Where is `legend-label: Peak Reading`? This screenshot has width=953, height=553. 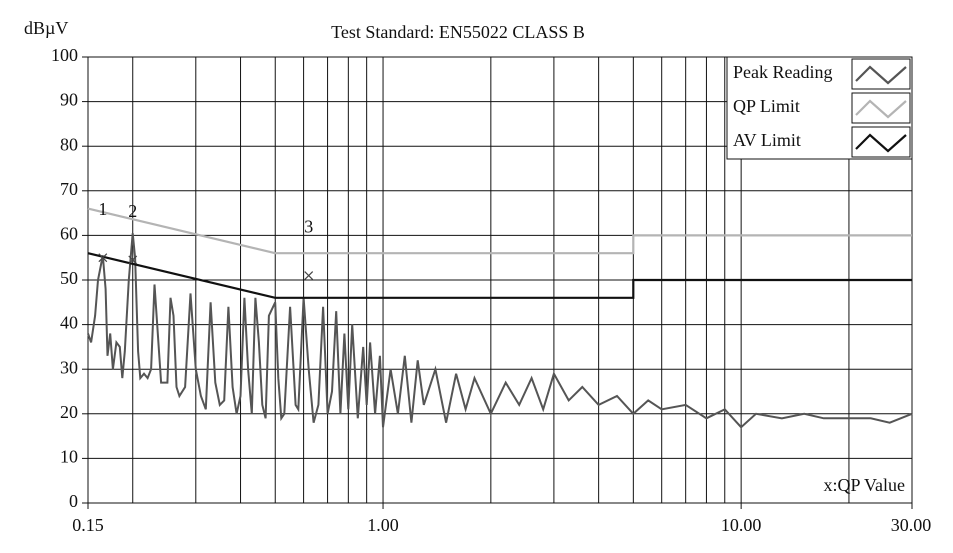
legend-label: Peak Reading is located at coordinates (782, 72).